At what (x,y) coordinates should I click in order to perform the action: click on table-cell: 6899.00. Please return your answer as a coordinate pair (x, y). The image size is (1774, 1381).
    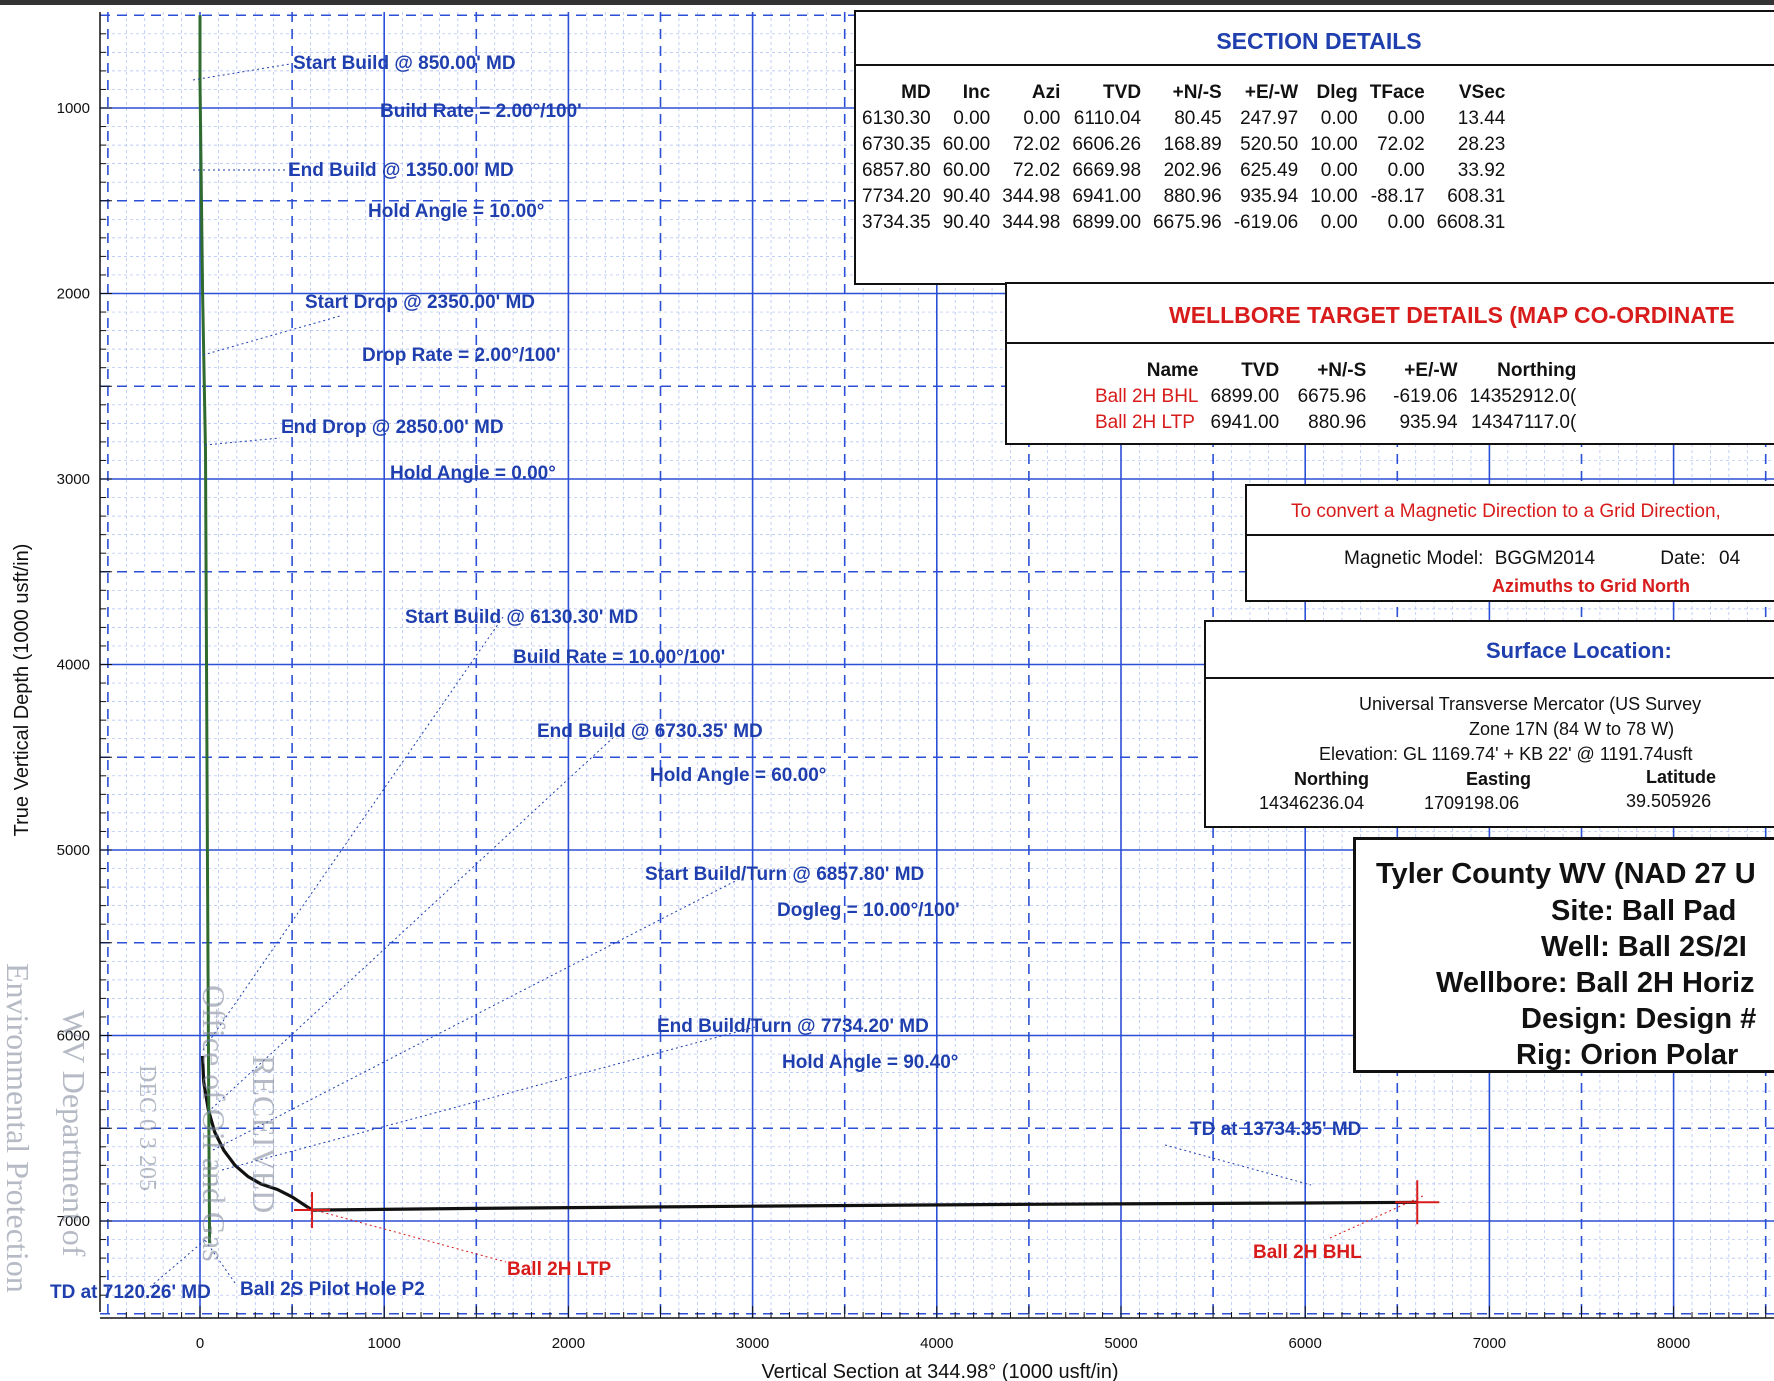
    Looking at the image, I should click on (1107, 222).